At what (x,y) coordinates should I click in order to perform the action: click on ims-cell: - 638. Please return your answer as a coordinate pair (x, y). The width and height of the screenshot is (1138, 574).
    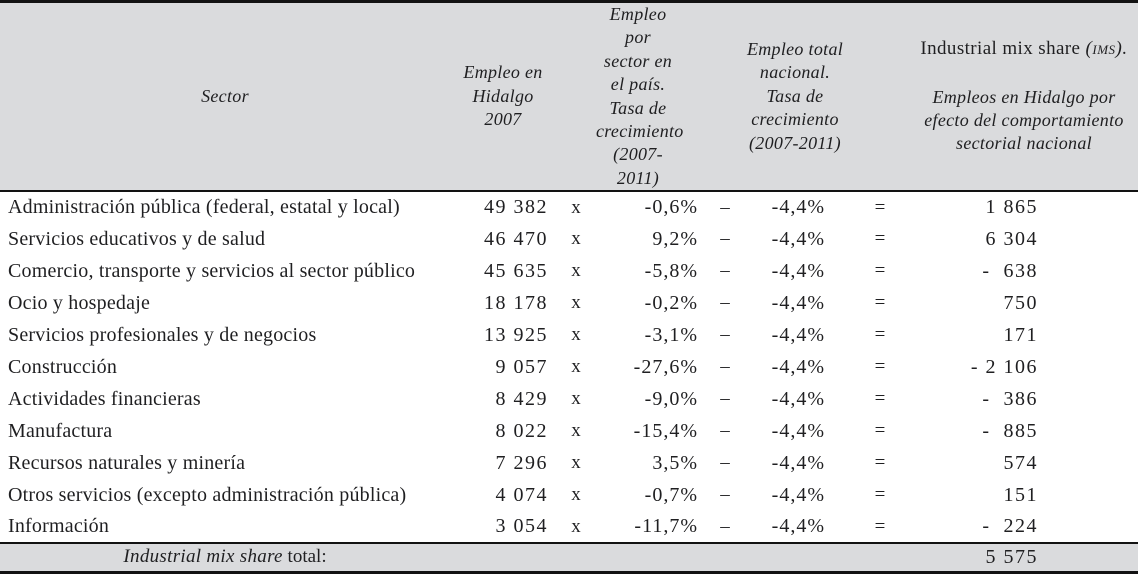
    Looking at the image, I should click on (1010, 270).